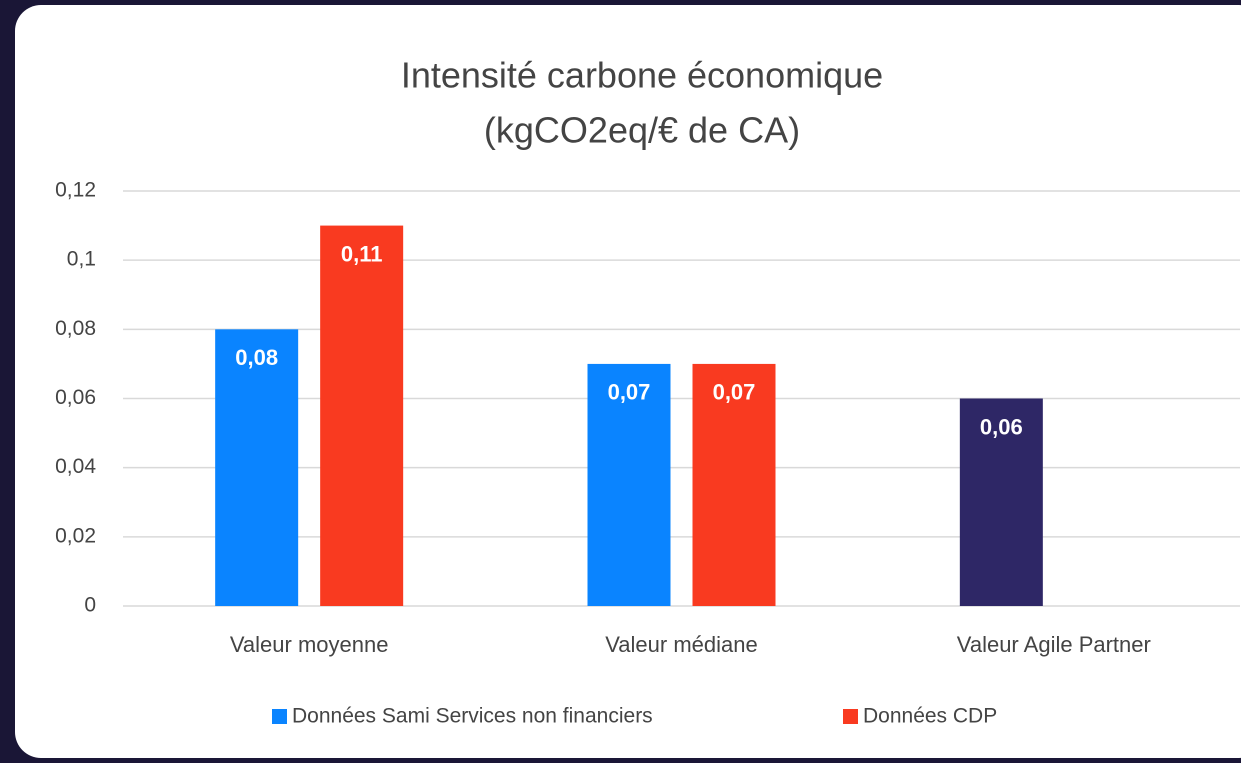 Image resolution: width=1241 pixels, height=763 pixels. What do you see at coordinates (681, 644) in the screenshot?
I see `x-tick-label: Valeur médiane` at bounding box center [681, 644].